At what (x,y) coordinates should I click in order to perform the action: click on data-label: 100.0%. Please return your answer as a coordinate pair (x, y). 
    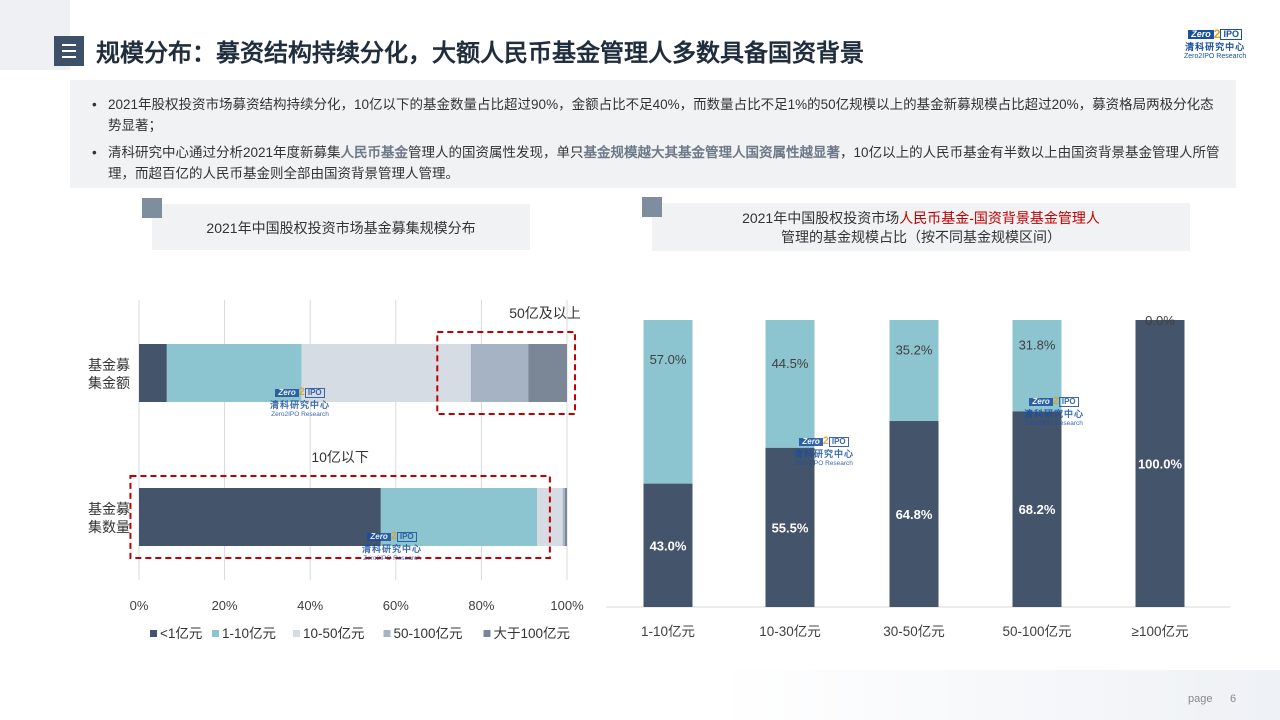
    Looking at the image, I should click on (1160, 464).